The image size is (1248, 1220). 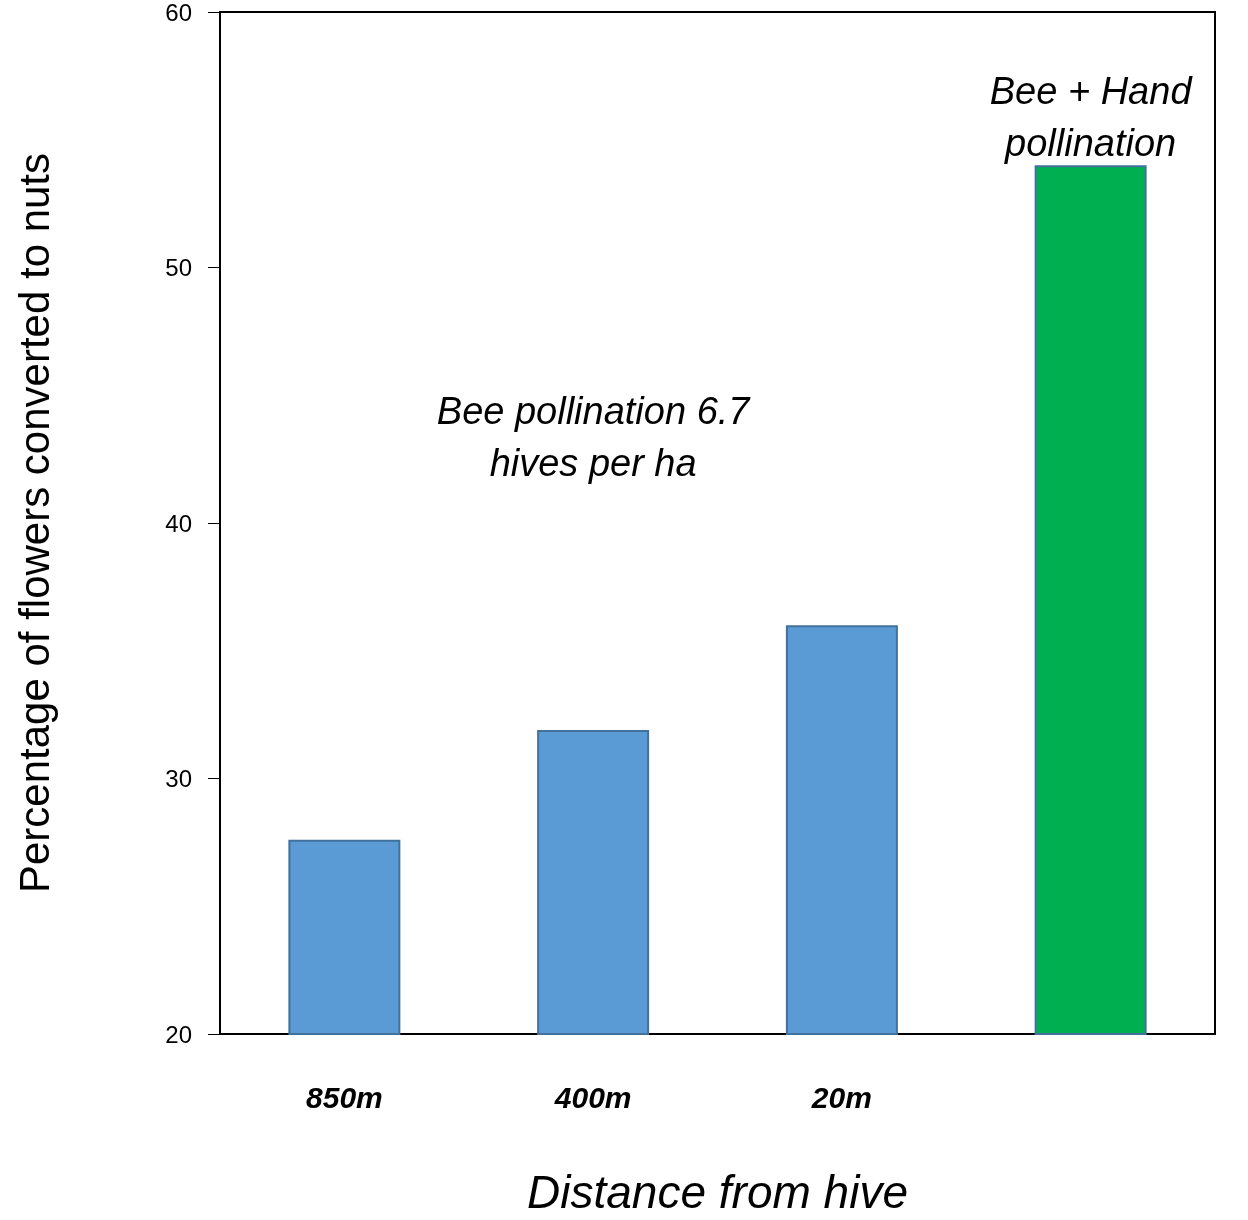 I want to click on y-axis-title: Percentage of flowers converted to nuts, so click(x=34, y=523).